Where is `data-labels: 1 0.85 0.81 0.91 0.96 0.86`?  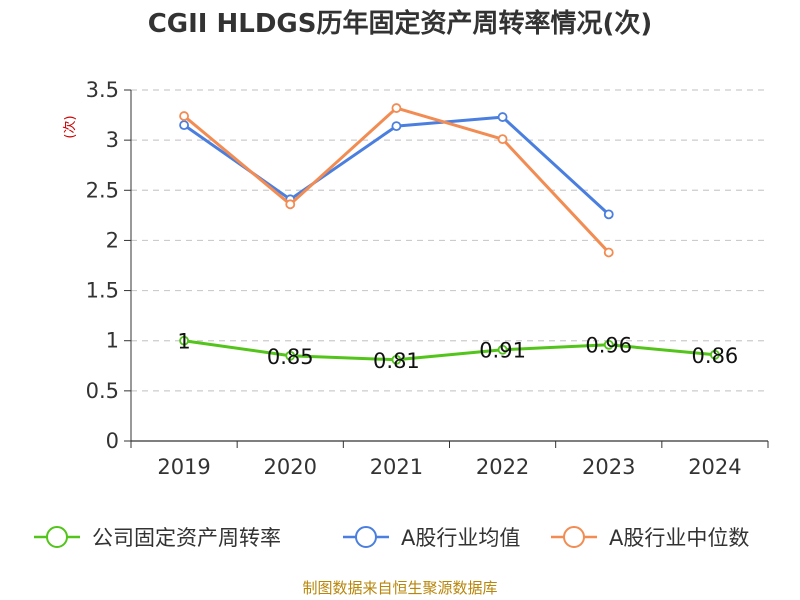
data-labels: 1 0.85 0.81 0.91 0.96 0.86 is located at coordinates (457, 351).